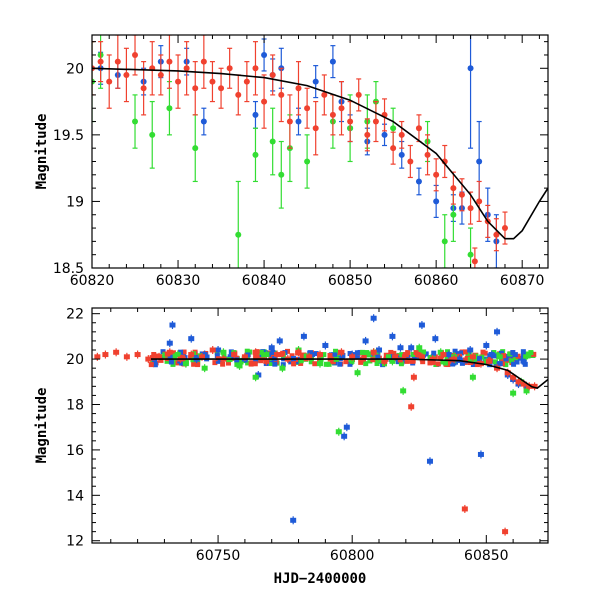  I want to click on y-tick-label: 19, so click(75, 202).